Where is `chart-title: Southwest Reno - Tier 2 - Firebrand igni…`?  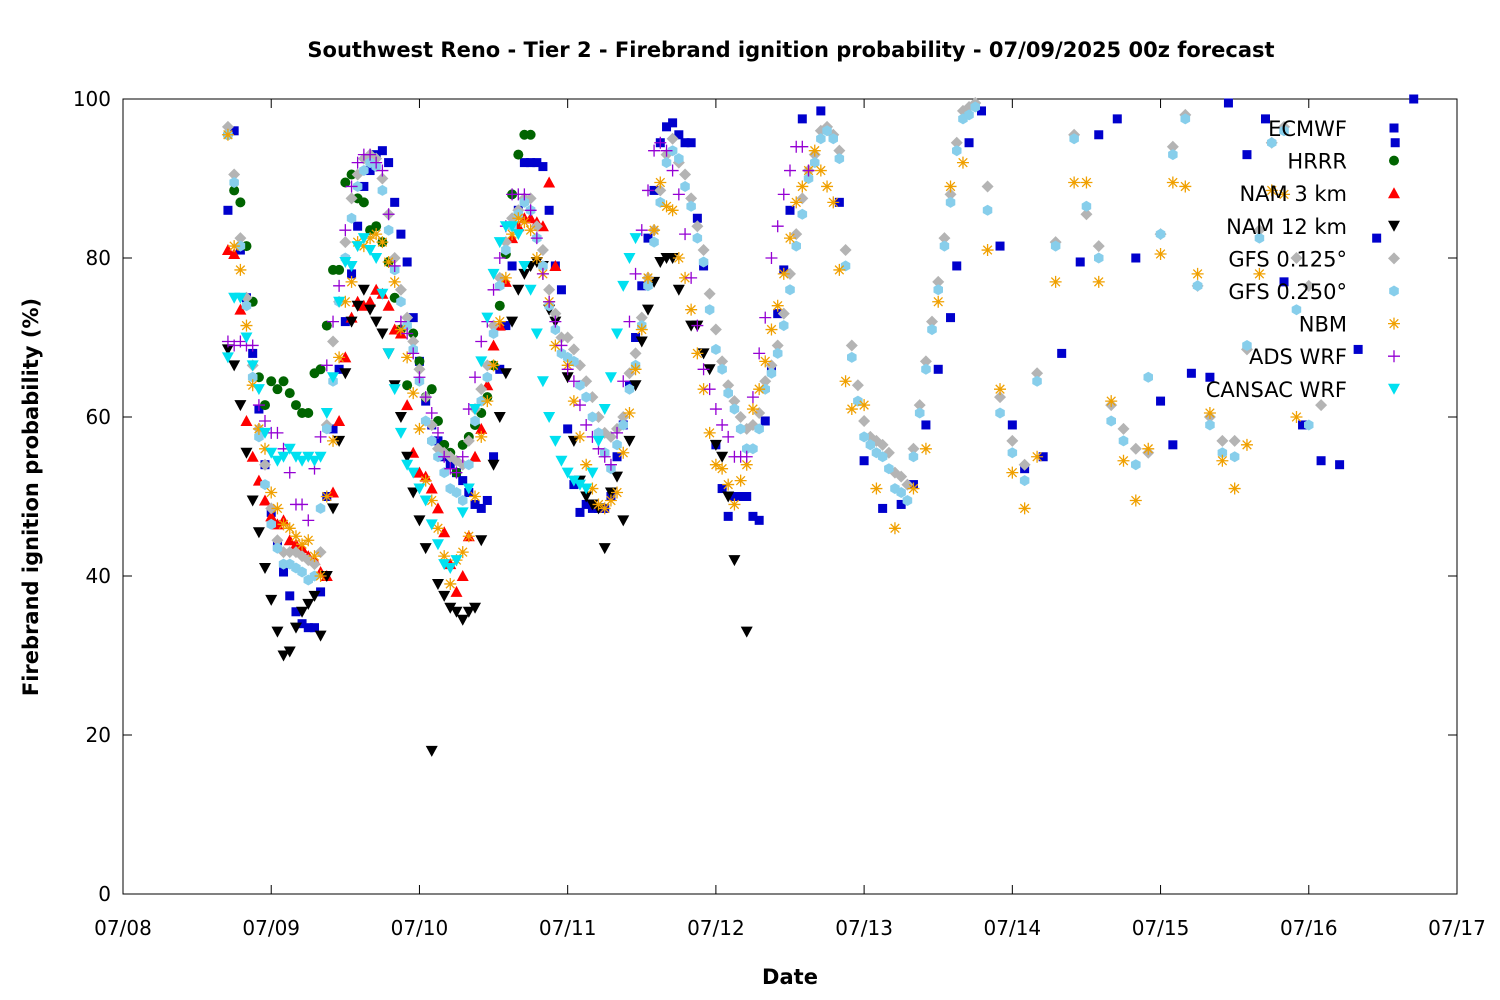 chart-title: Southwest Reno - Tier 2 - Firebrand igni… is located at coordinates (790, 50).